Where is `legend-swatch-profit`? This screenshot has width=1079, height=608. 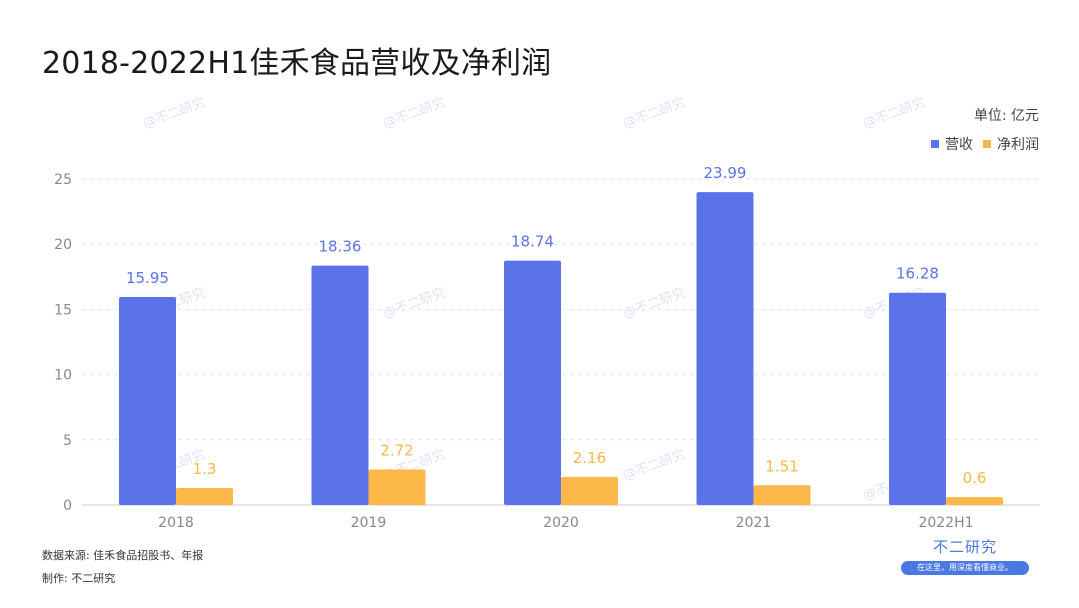 legend-swatch-profit is located at coordinates (987, 144).